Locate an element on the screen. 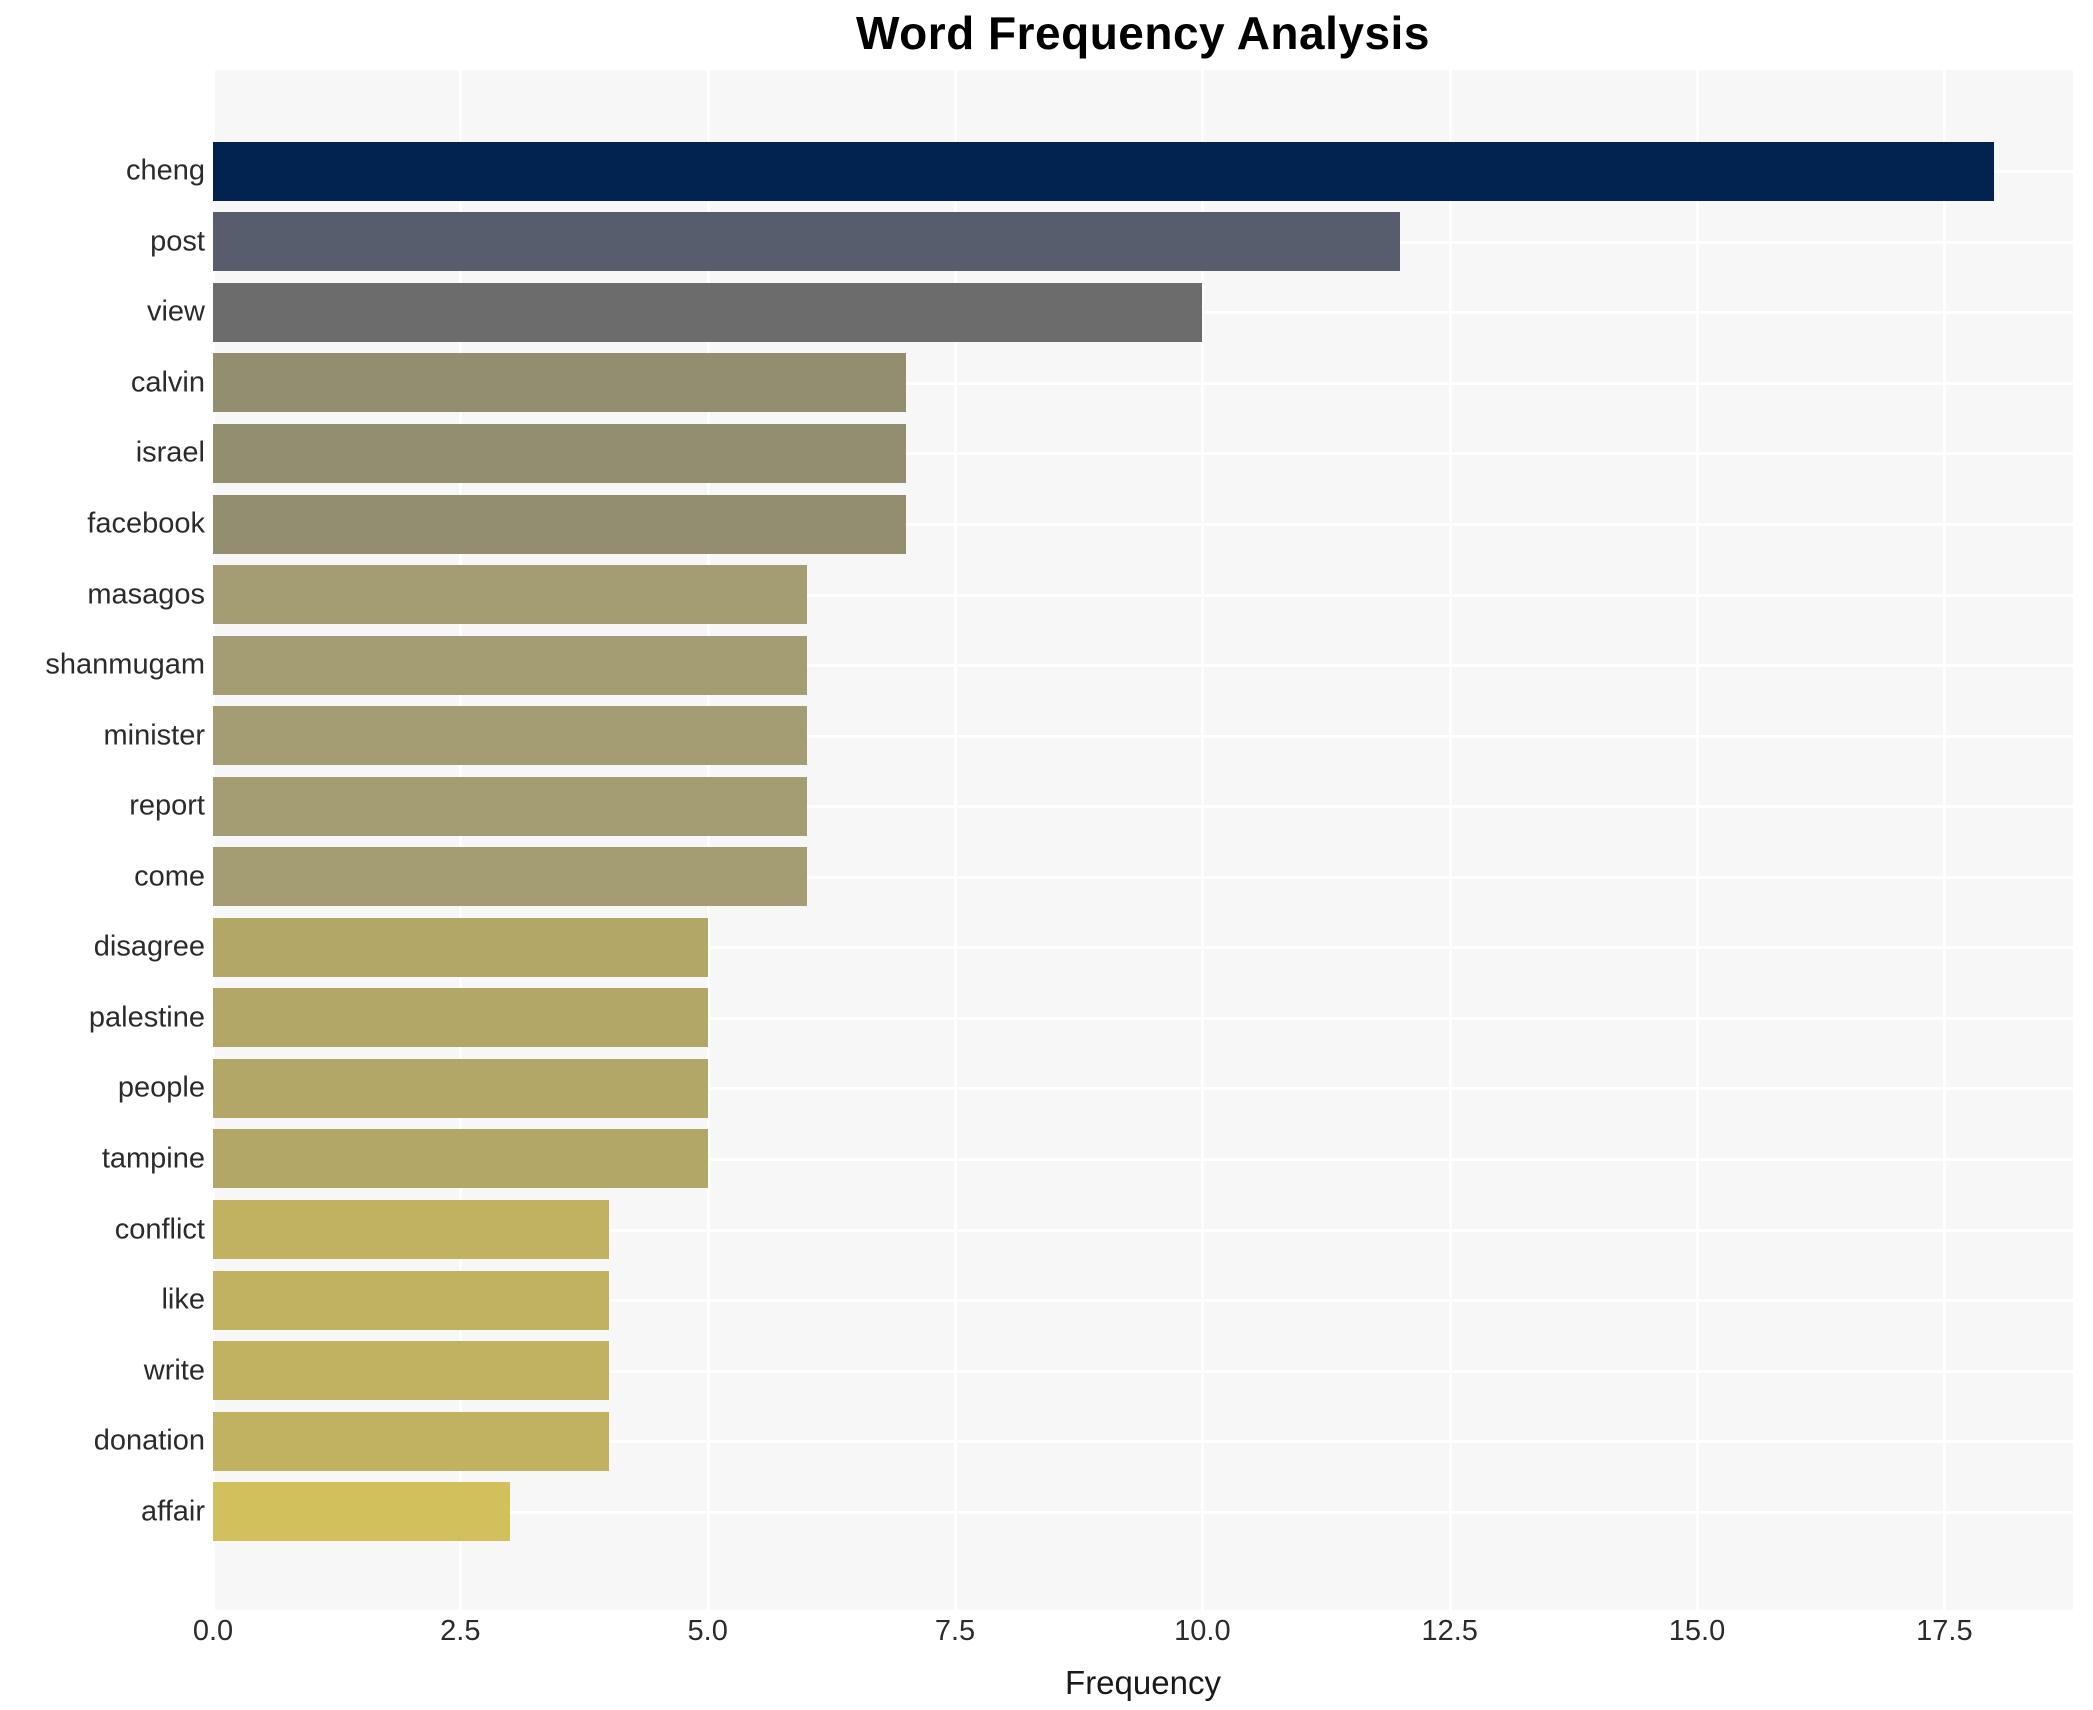  x-tick-label: 17.5 is located at coordinates (1944, 1631).